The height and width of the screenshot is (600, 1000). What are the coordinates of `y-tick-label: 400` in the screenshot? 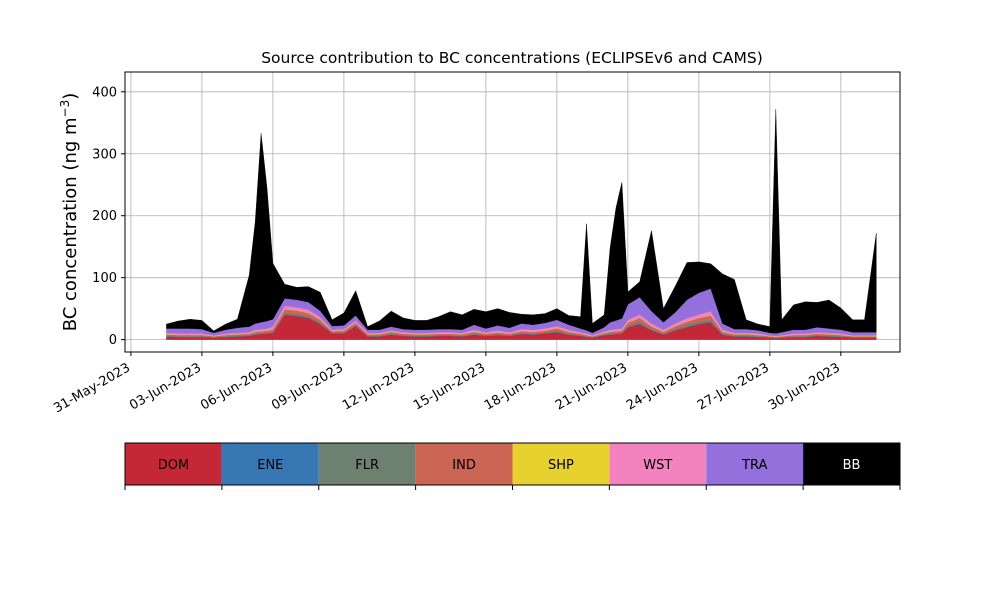 It's located at (104, 92).